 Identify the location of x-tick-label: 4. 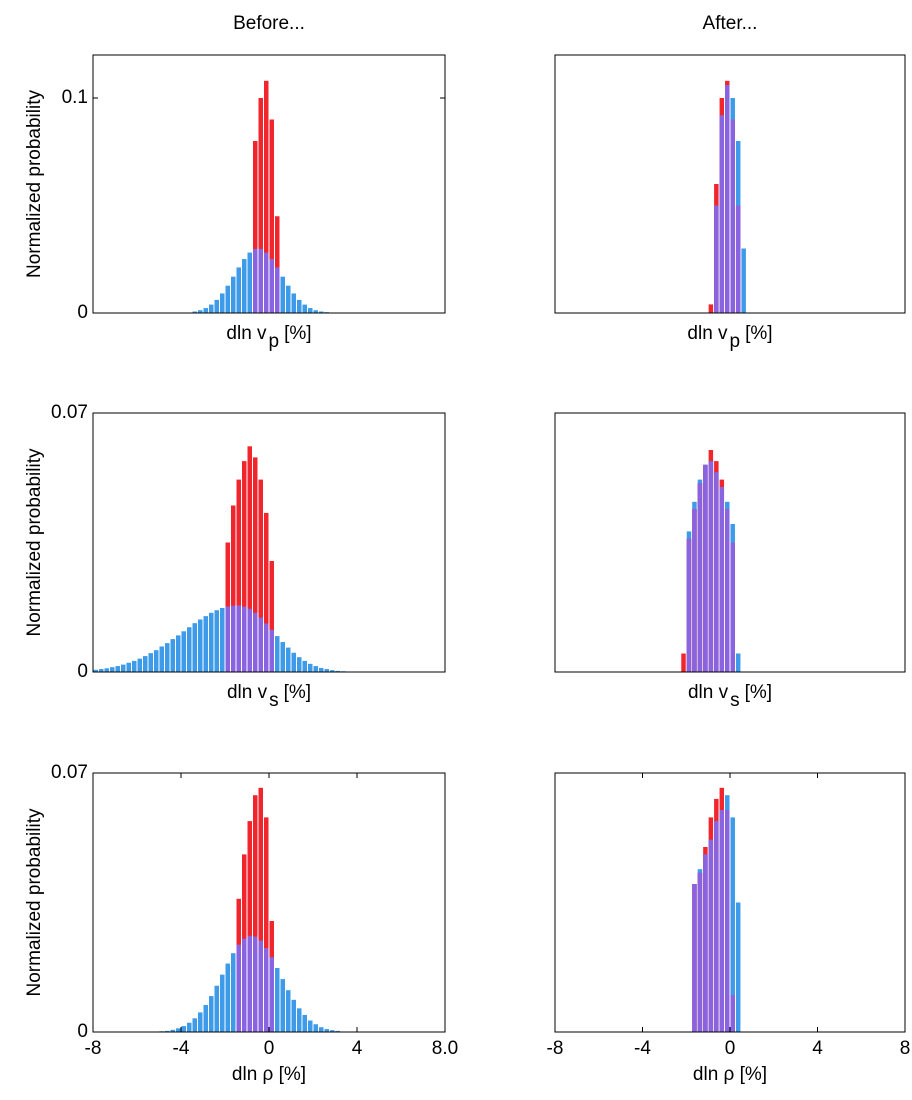
(357, 1048).